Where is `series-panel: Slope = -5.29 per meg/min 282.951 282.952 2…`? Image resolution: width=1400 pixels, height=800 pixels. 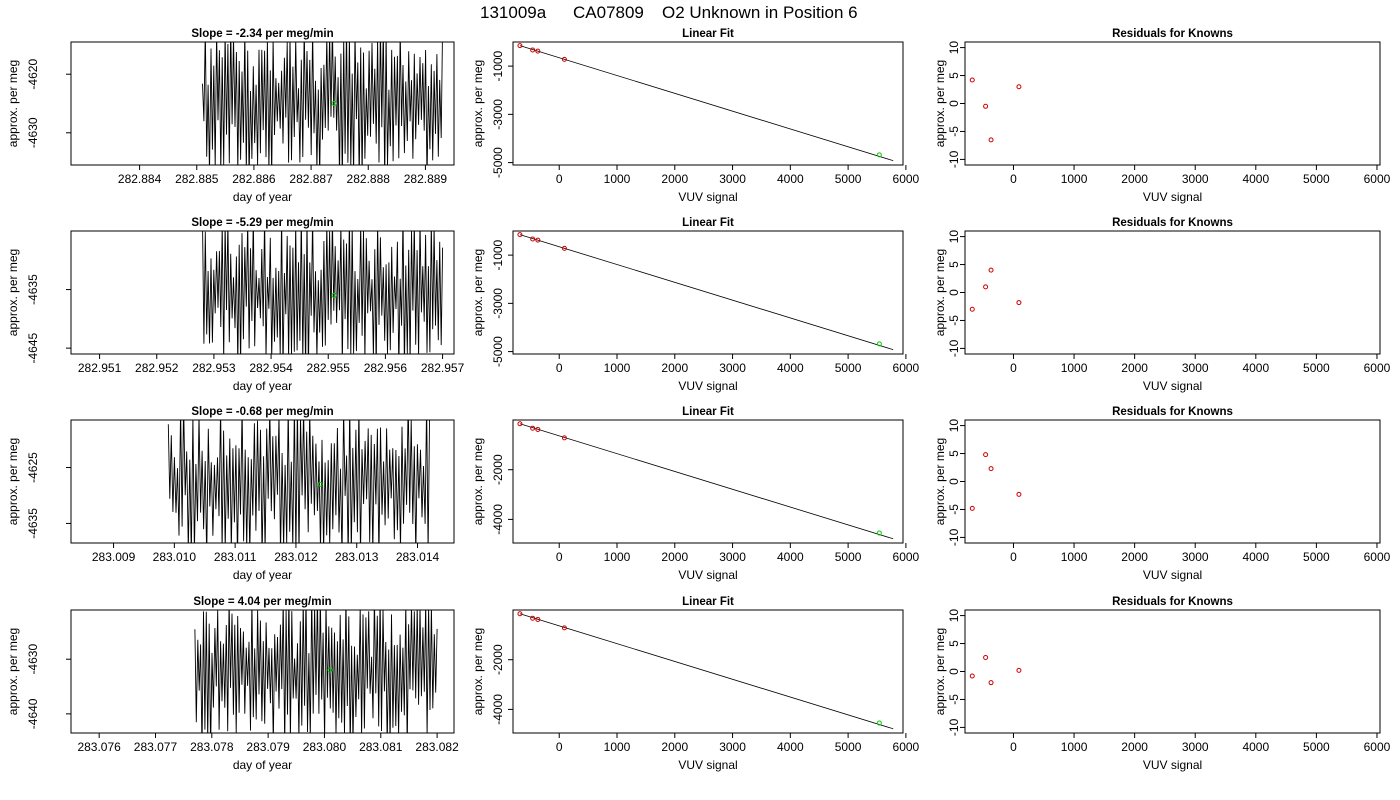
series-panel: Slope = -5.29 per meg/min 282.951 282.952 2… is located at coordinates (235, 305).